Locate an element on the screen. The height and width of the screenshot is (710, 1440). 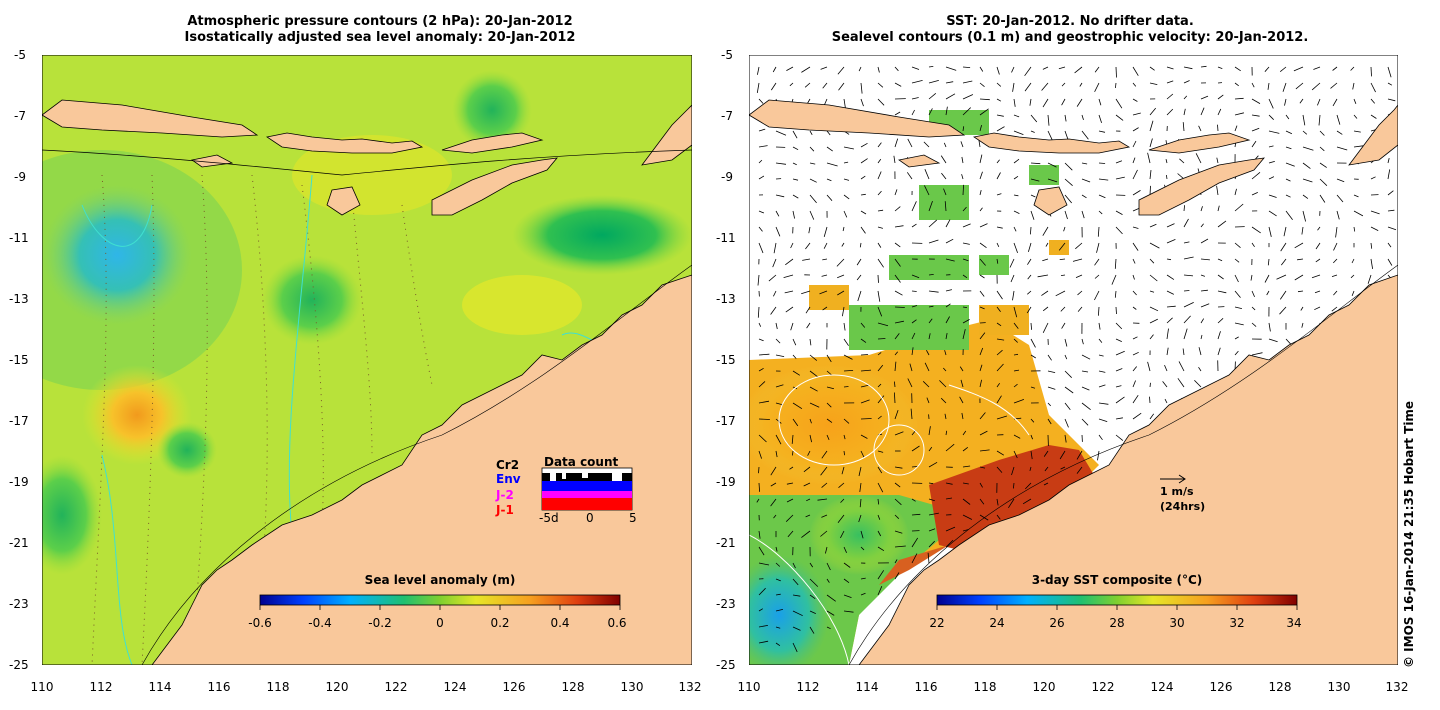
left-x-tick: 120 is located at coordinates (337, 687).